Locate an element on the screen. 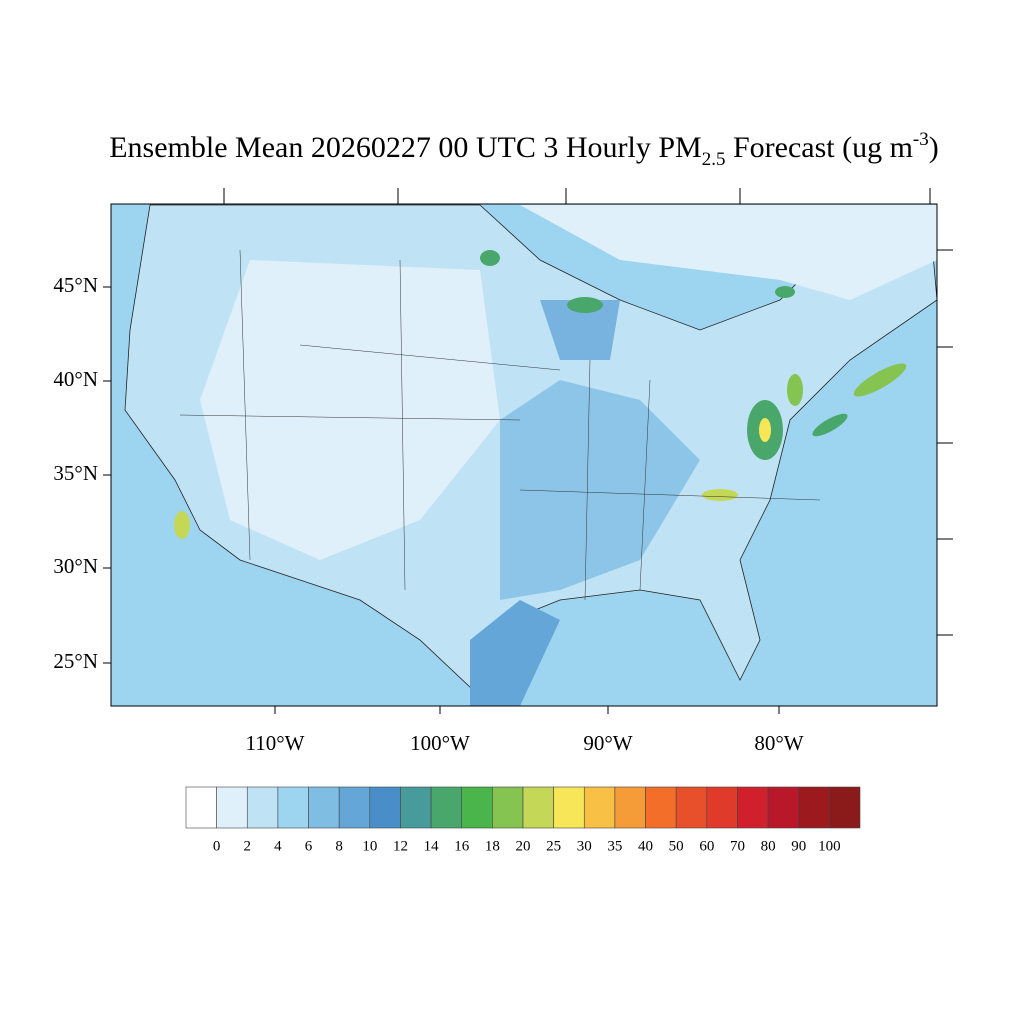 This screenshot has width=1024, height=1029. colorbar-label: 90 is located at coordinates (798, 846).